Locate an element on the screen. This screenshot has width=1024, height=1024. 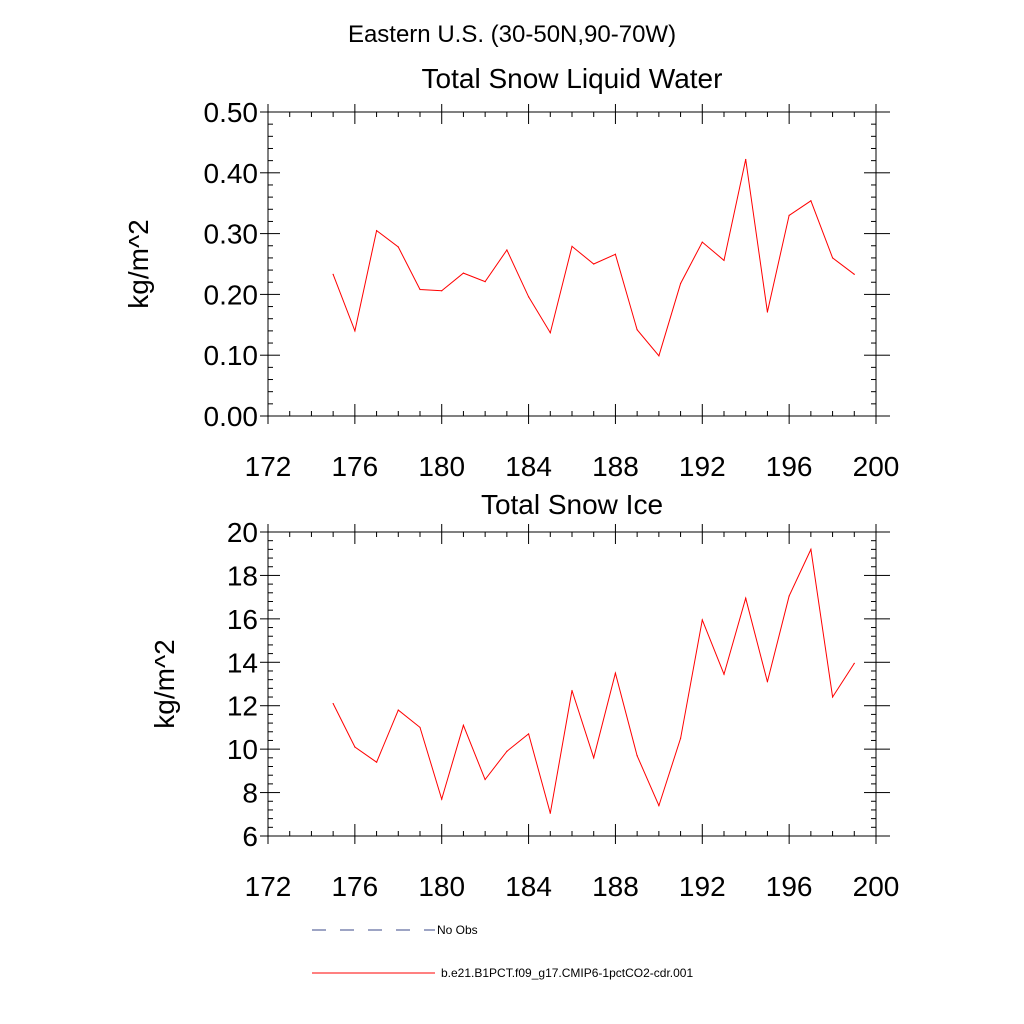
y-tick-label: 0.30 is located at coordinates (231, 234).